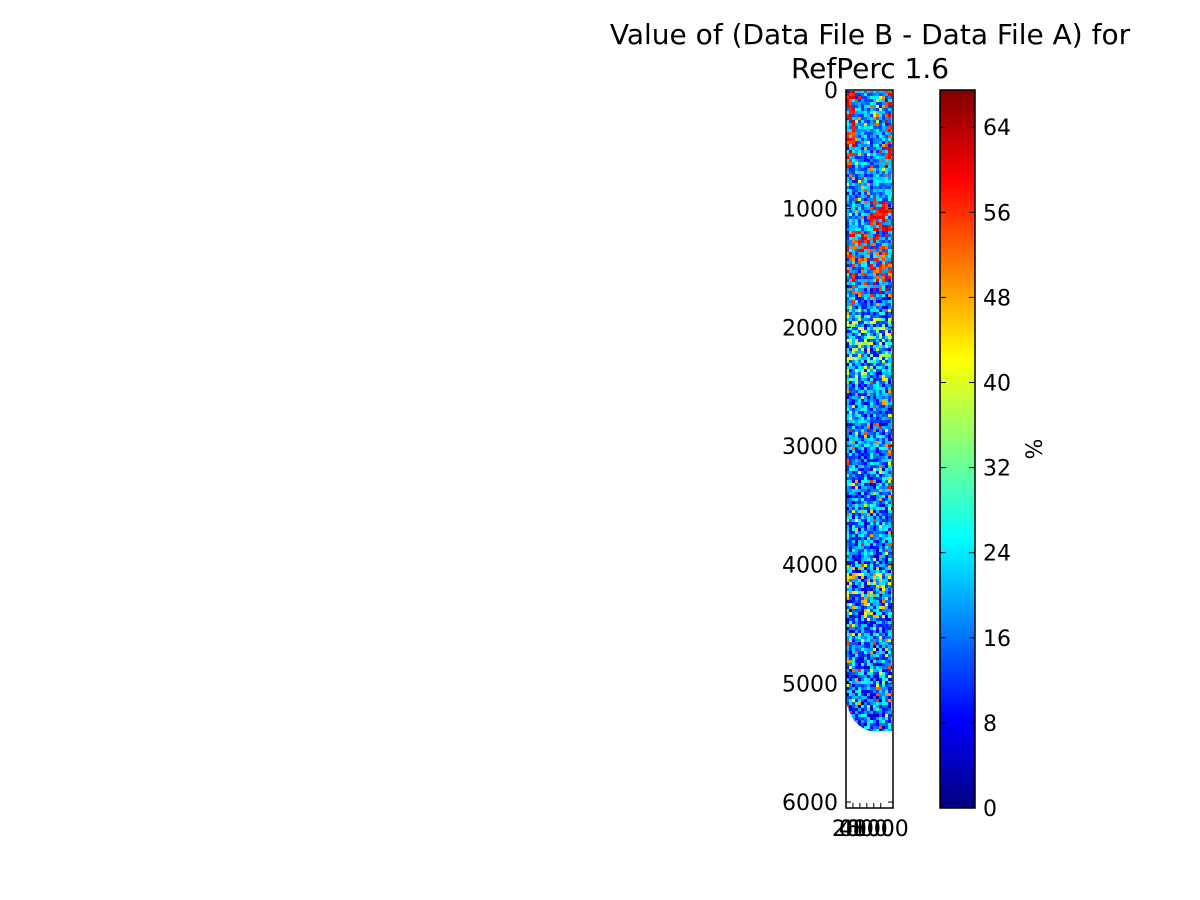  Describe the element at coordinates (831, 91) in the screenshot. I see `y-tick-label: 0` at that location.